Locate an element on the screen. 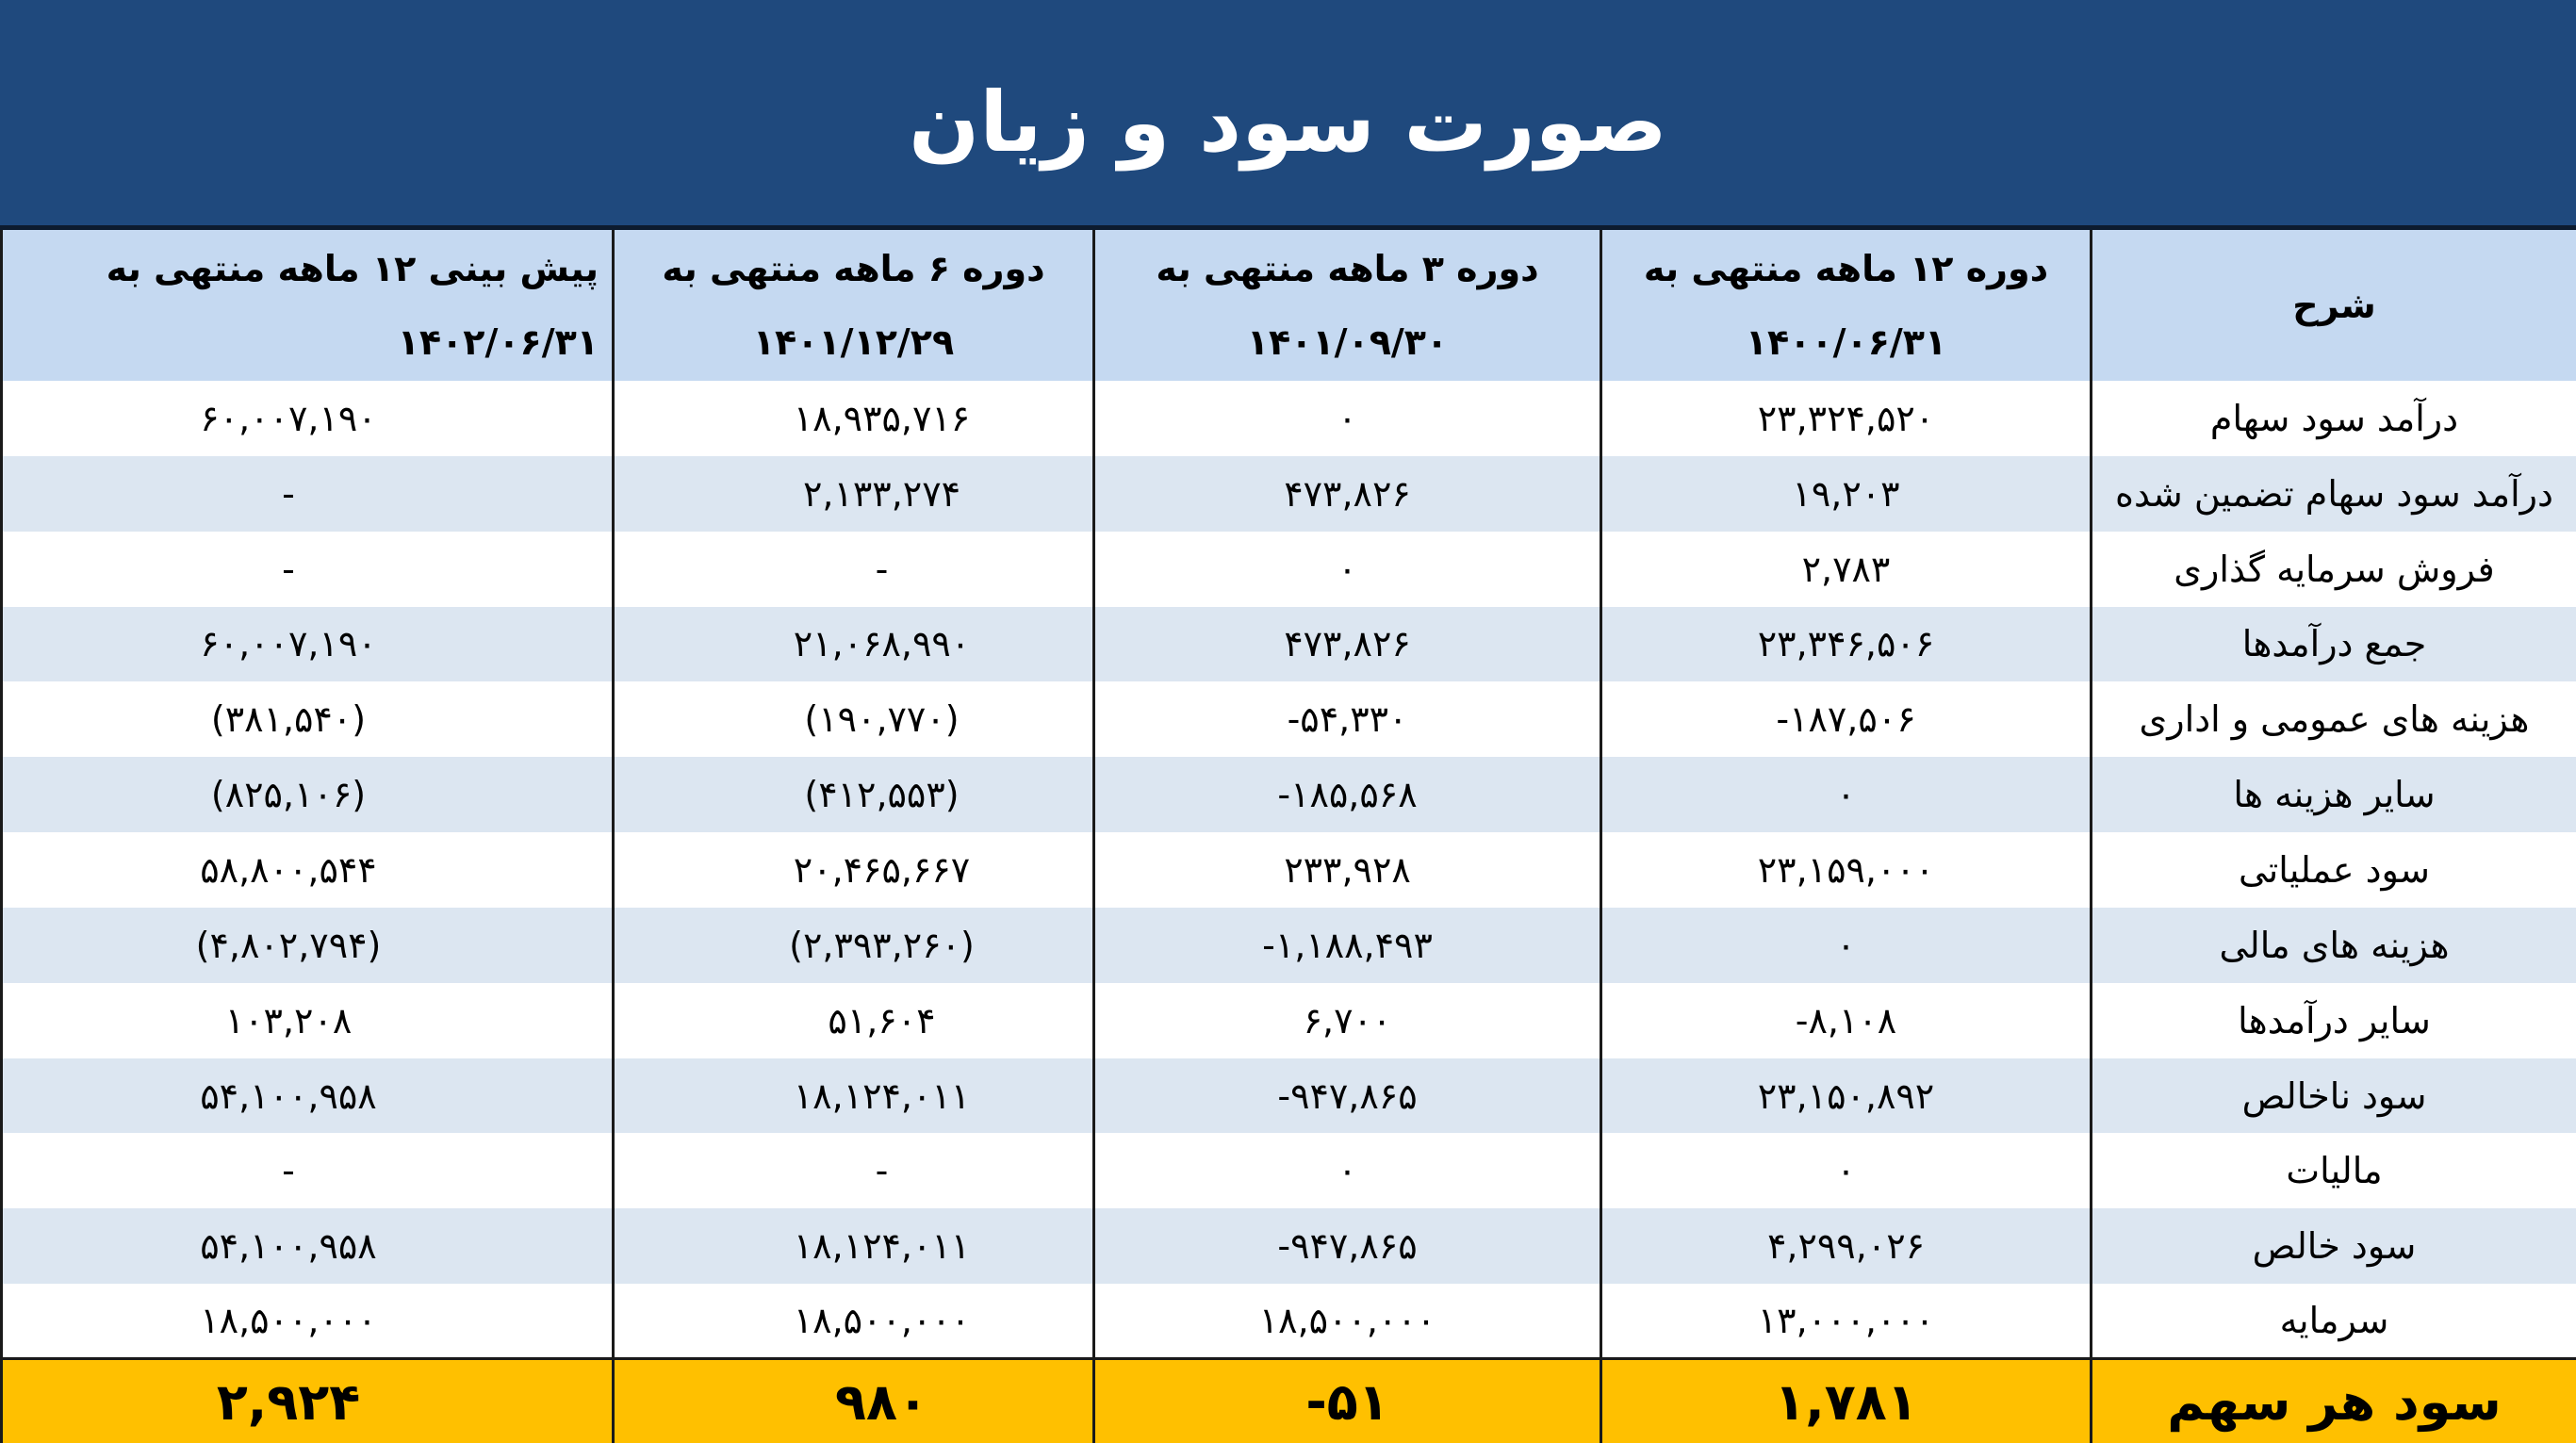  cell-p1: ۴,۲۹۹,۰۲۶ is located at coordinates (1846, 1246).